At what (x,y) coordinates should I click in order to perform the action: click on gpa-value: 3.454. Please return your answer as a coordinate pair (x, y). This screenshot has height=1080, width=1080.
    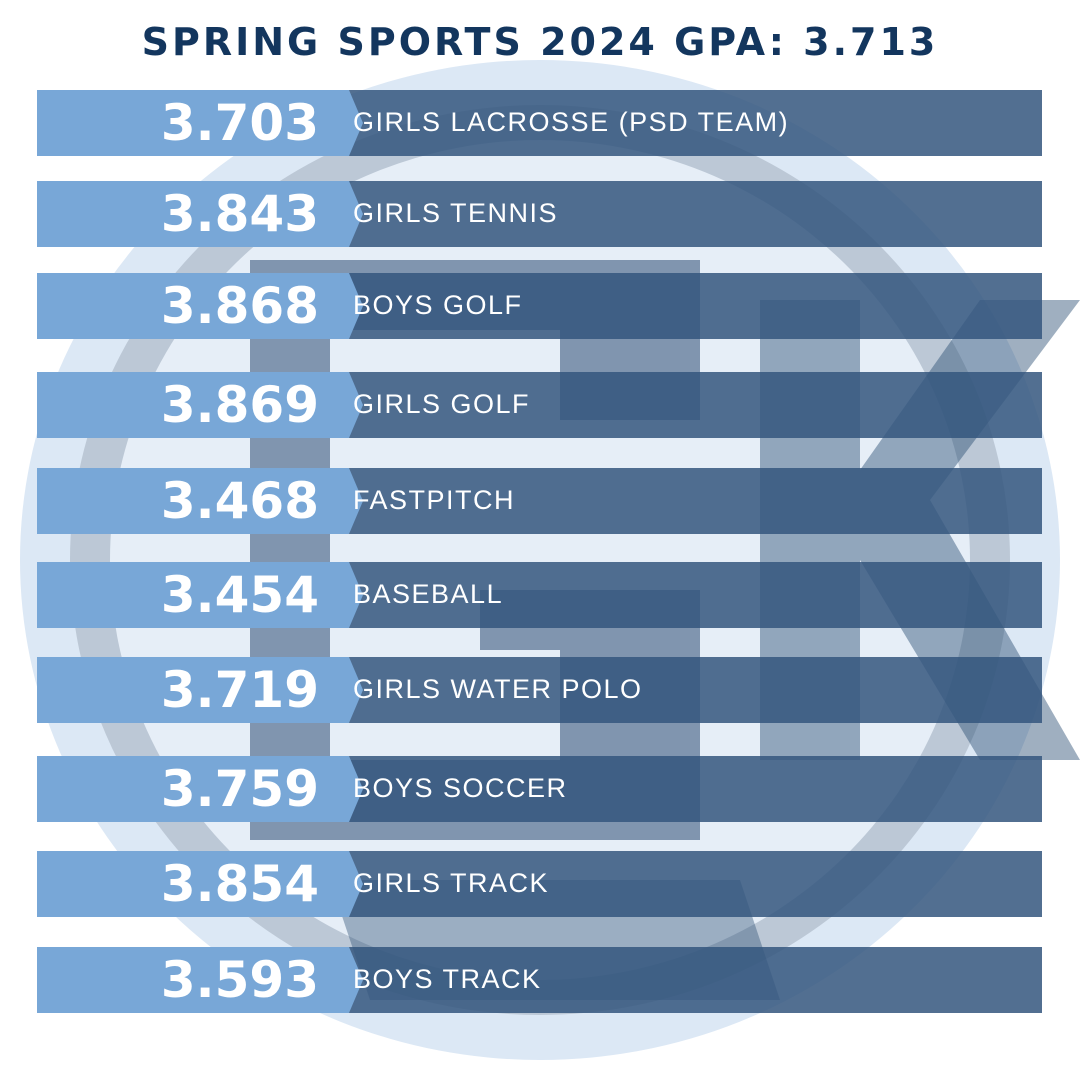
    Looking at the image, I should click on (239, 595).